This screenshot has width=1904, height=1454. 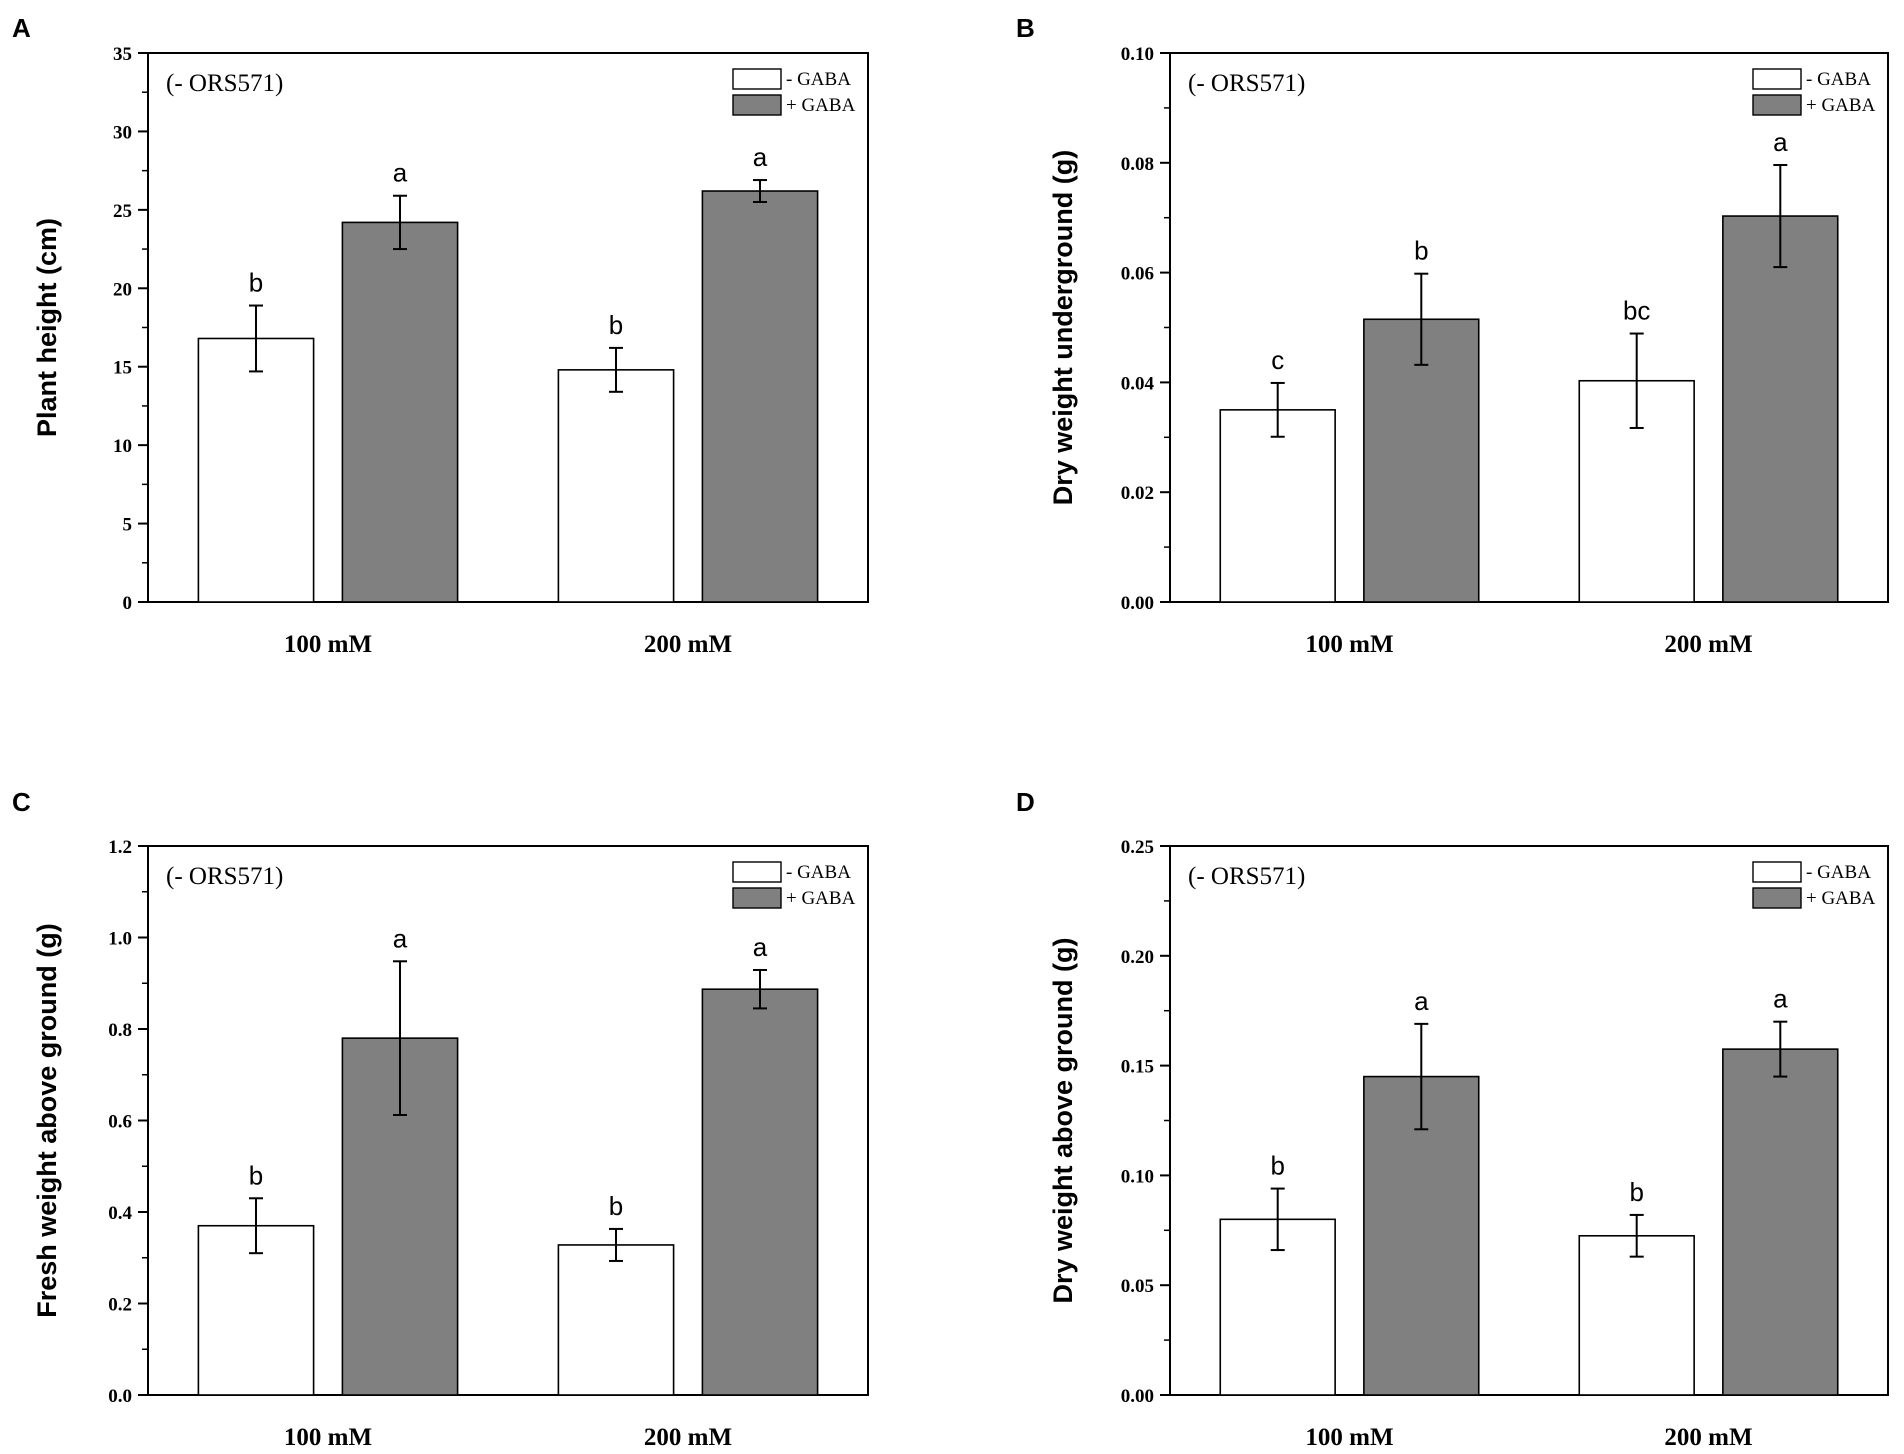 I want to click on y-tick-label: 30, so click(x=122, y=132).